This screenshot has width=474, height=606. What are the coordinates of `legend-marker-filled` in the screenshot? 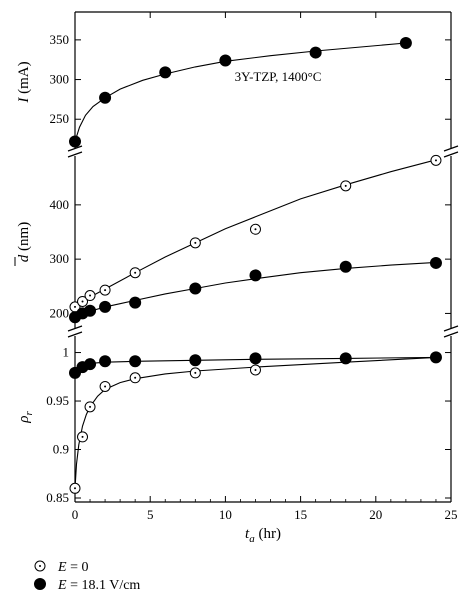 It's located at (40, 584).